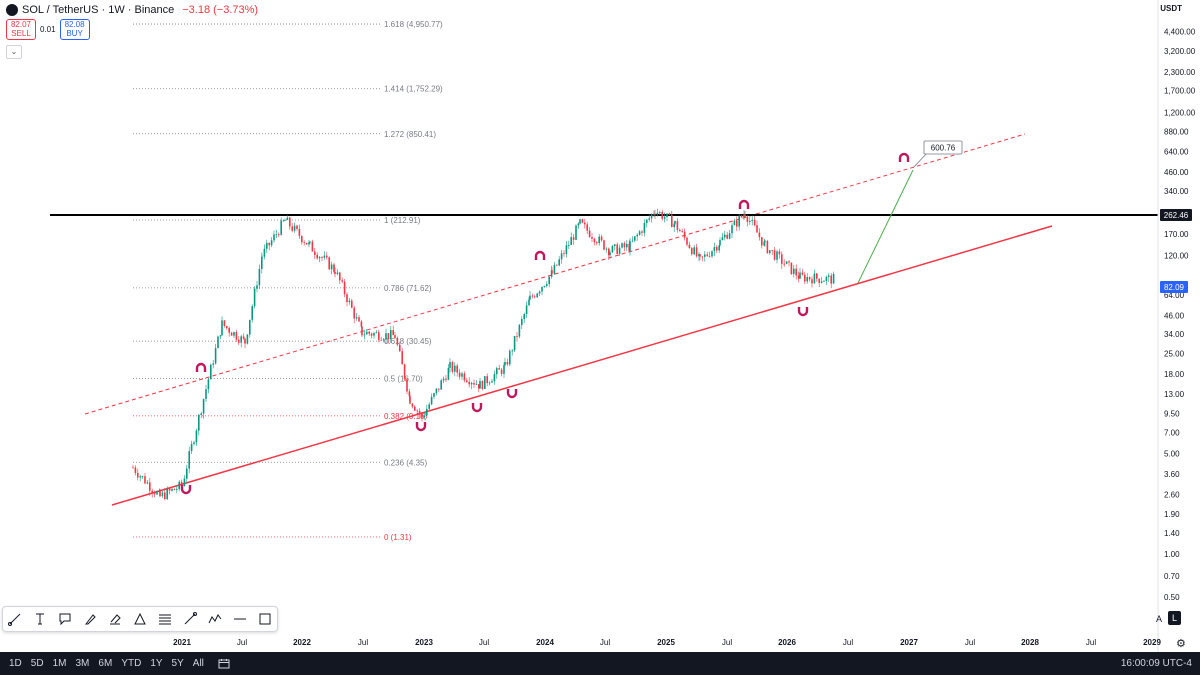  I want to click on timeframe-all: All, so click(198, 663).